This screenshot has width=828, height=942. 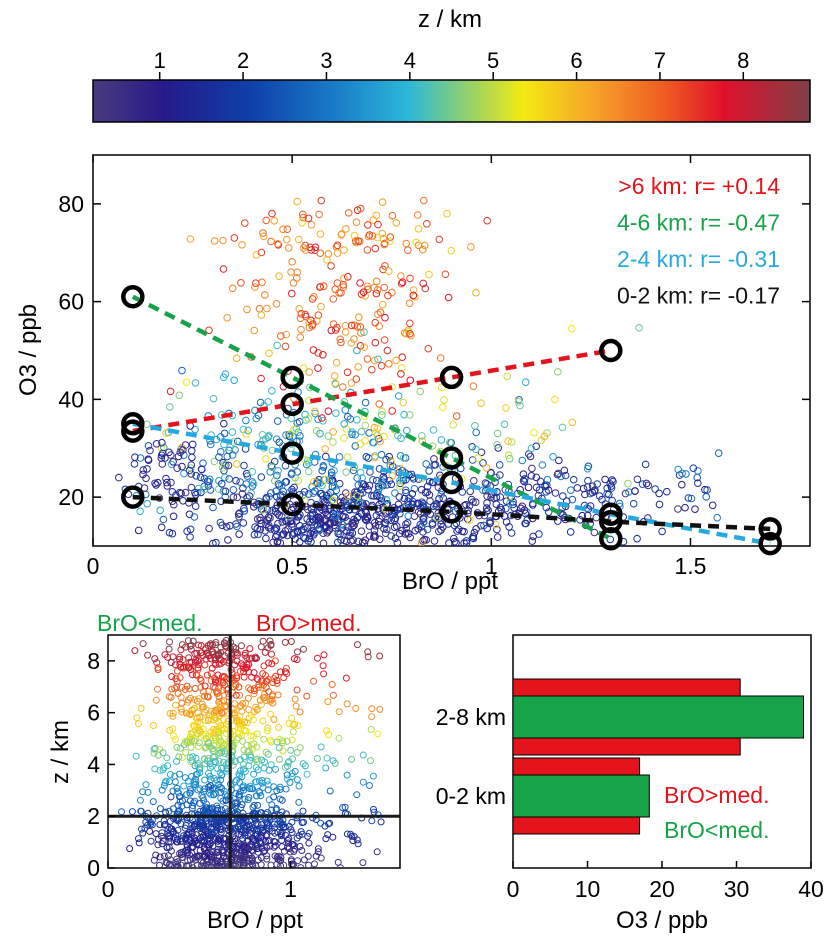 What do you see at coordinates (698, 296) in the screenshot?
I see `legend-entry: 0-2 km: r= -0.17` at bounding box center [698, 296].